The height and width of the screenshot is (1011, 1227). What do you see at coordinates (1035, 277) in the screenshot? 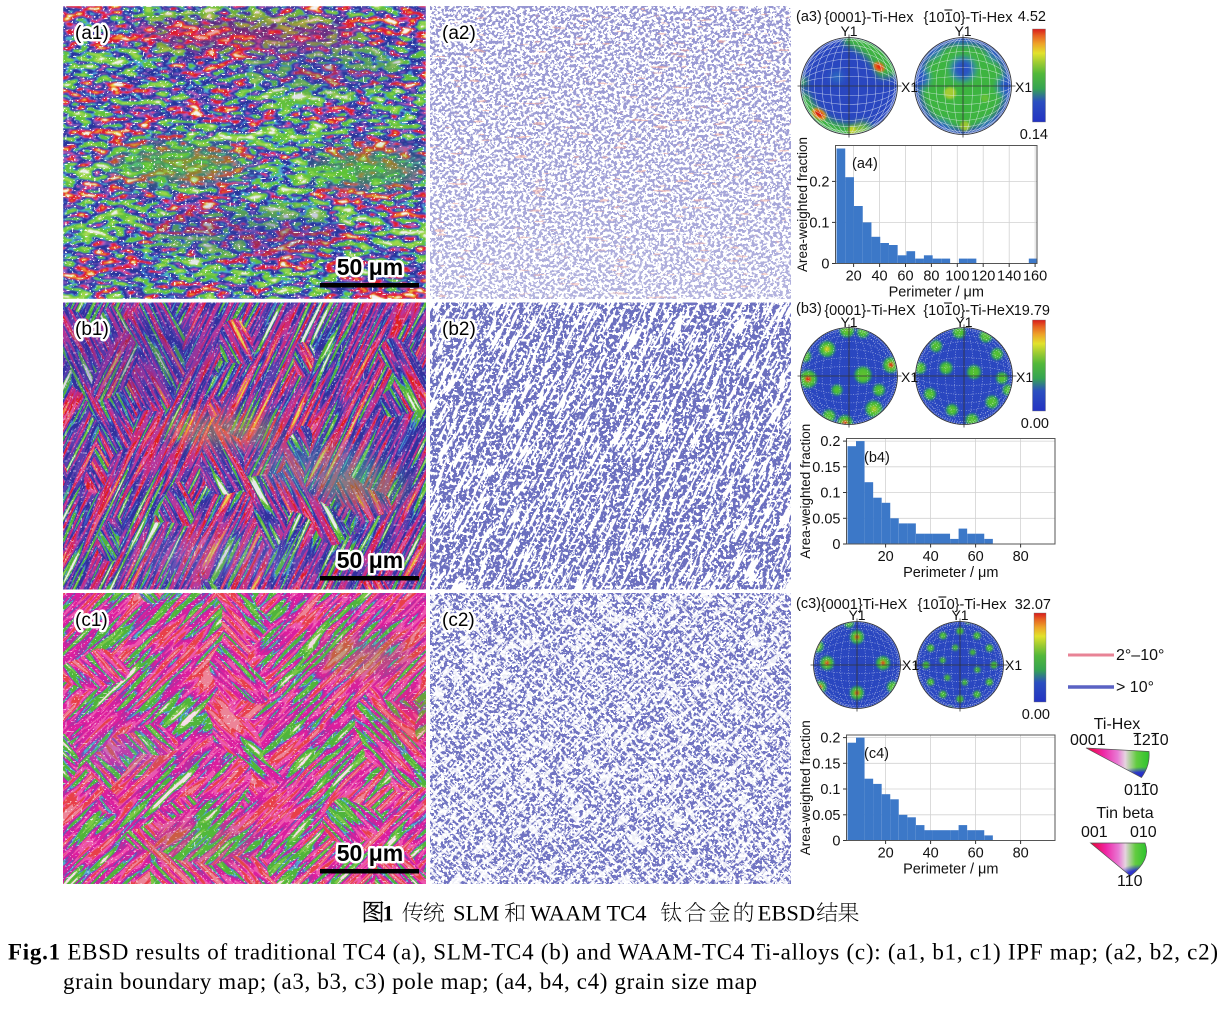
I see `svg-text: 160` at bounding box center [1035, 277].